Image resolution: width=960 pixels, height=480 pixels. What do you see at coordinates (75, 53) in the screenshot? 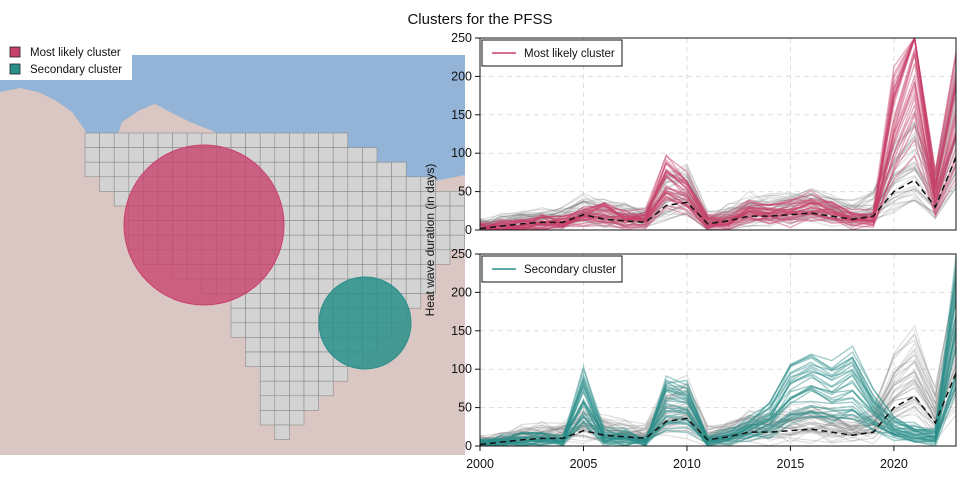
I see `map-legend-most-likely: Most likely cluster` at bounding box center [75, 53].